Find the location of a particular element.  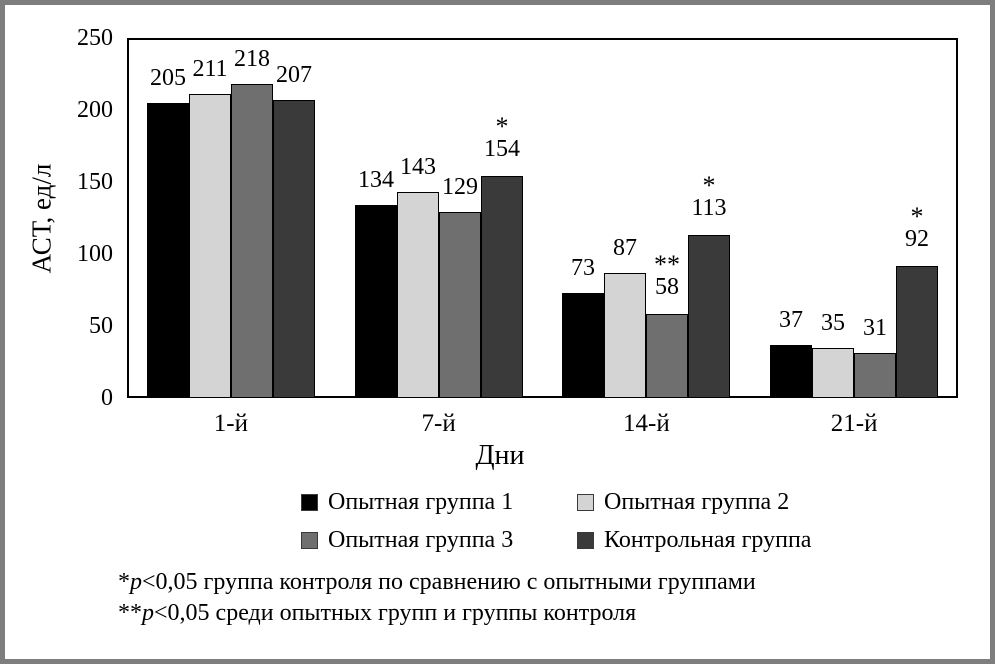

bar-series4-14-й is located at coordinates (709, 316).